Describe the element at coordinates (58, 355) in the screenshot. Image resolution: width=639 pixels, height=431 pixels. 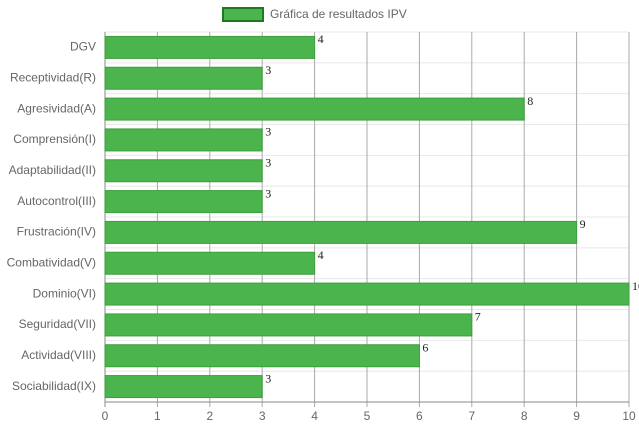
I see `y-tick-label: Actividad(VIII)` at that location.